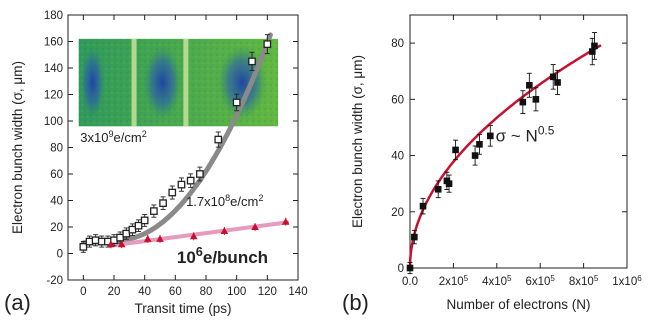 The height and width of the screenshot is (320, 661). Describe the element at coordinates (525, 135) in the screenshot. I see `annotation-power-law: σ ~ N0.5` at that location.